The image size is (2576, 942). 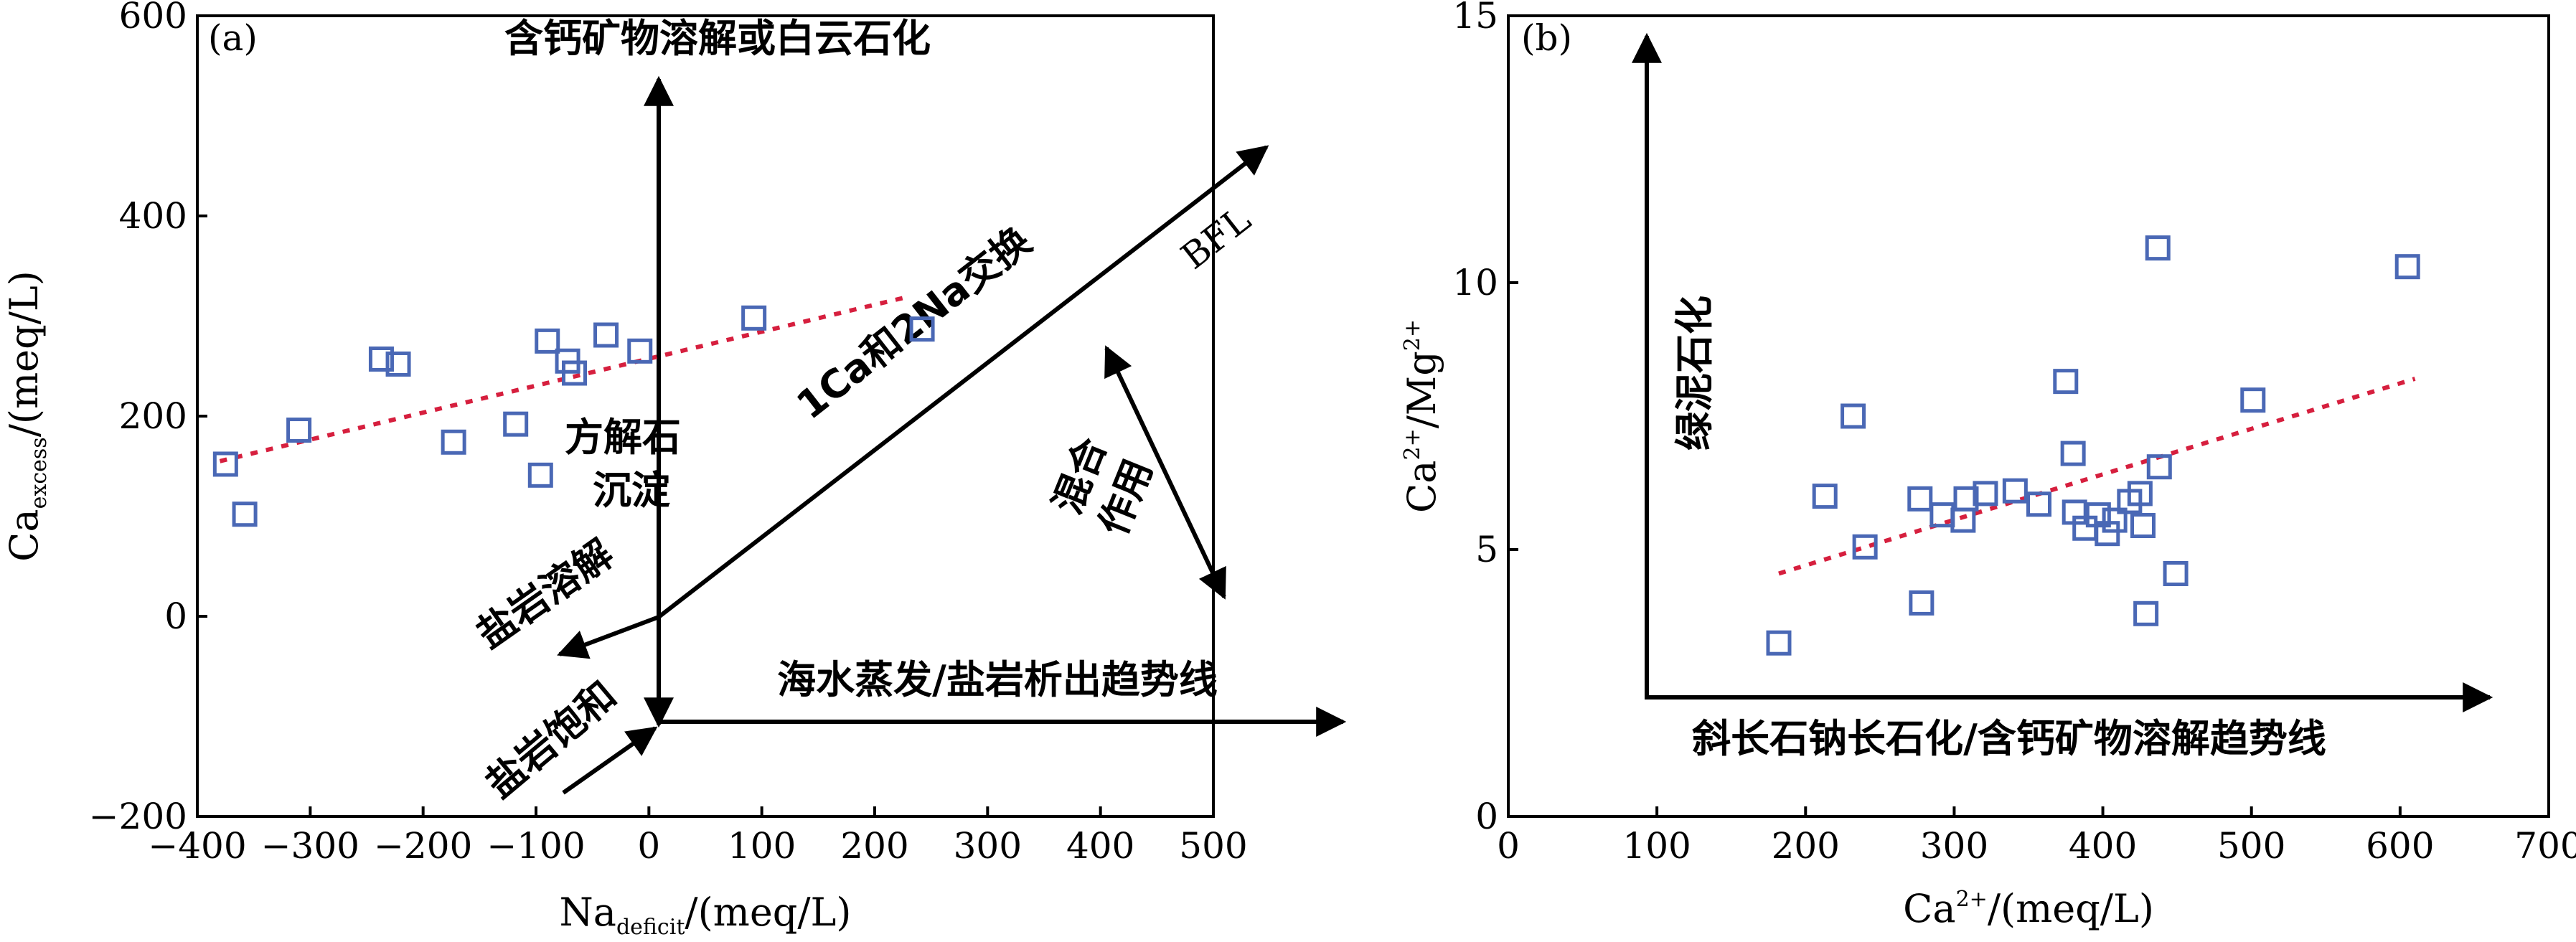 What do you see at coordinates (2028, 908) in the screenshot?
I see `panel-b-x-axis-label: Ca2+/(meq/L)` at bounding box center [2028, 908].